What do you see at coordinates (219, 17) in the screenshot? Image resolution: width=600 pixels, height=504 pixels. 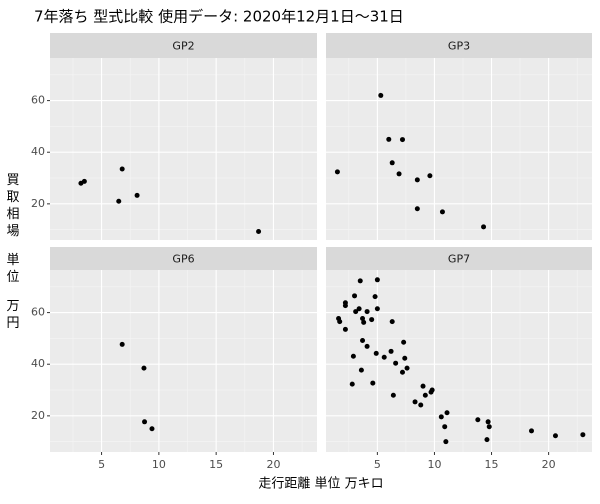 I see `chart-title: 7年落ち 型式比較 使用データ: 2020年12月1日～31日` at bounding box center [219, 17].